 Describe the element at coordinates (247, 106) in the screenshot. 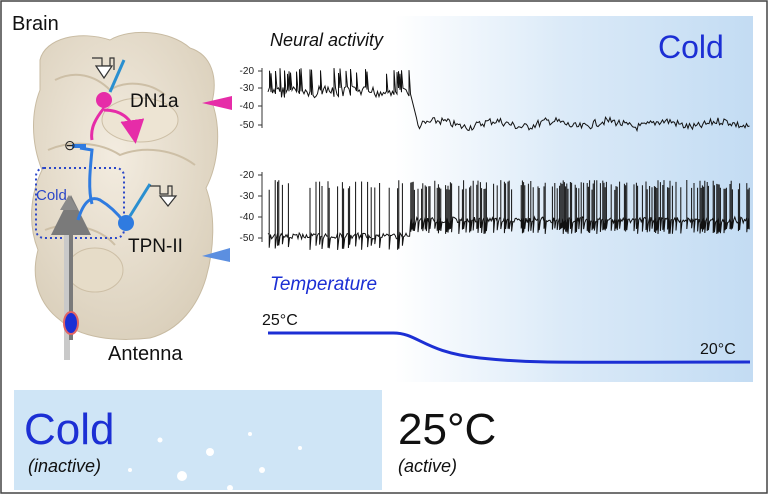

I see `dn1a-tick-label: -40` at that location.